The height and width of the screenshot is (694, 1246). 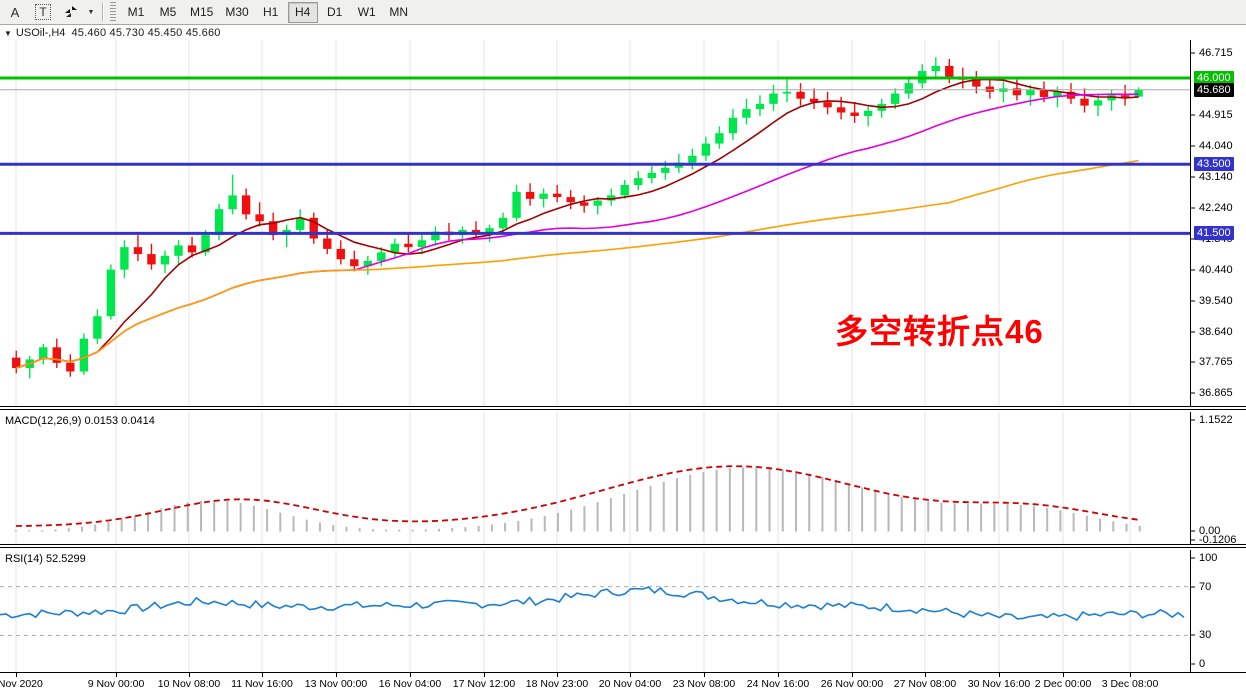 What do you see at coordinates (21, 684) in the screenshot?
I see `time-axis-label: 5 Nov 2020` at bounding box center [21, 684].